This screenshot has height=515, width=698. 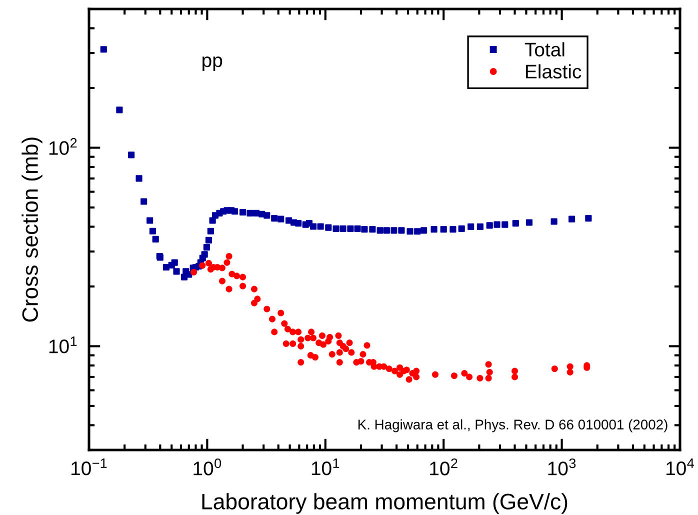 What do you see at coordinates (89, 467) in the screenshot?
I see `x-tick-label: 10$^{−1}$` at bounding box center [89, 467].